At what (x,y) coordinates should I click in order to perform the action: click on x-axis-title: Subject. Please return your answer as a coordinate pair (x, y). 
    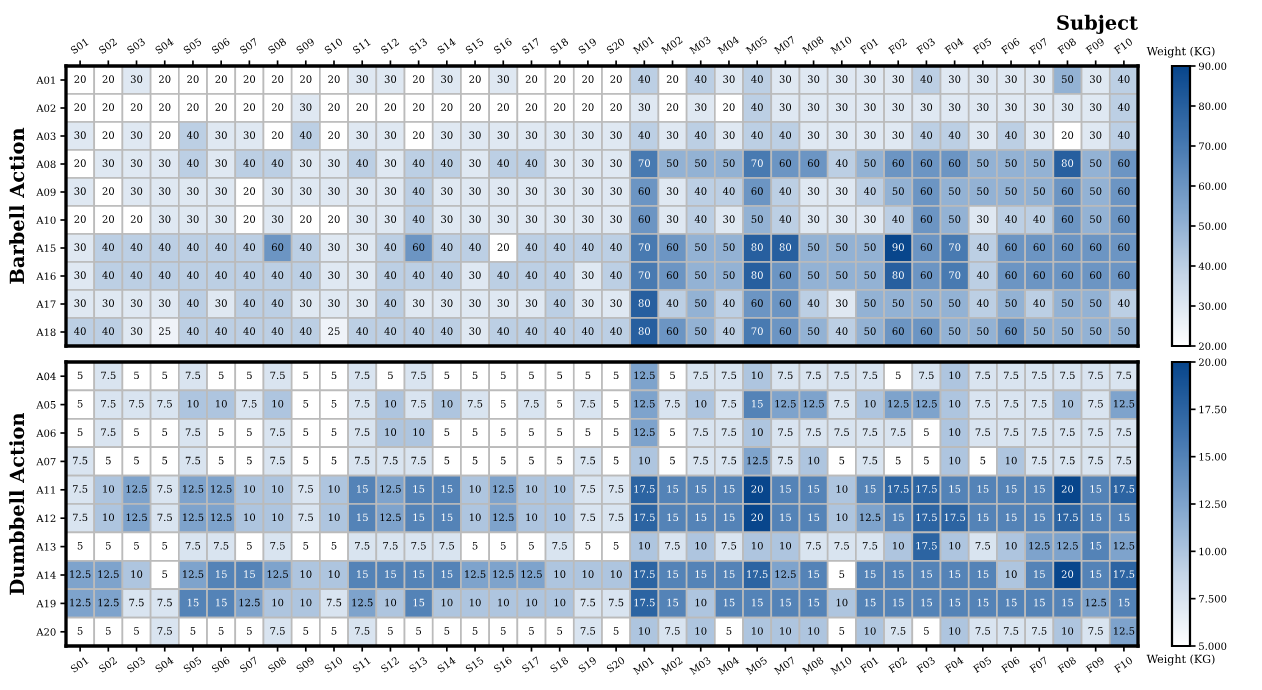
    Looking at the image, I should click on (1097, 24).